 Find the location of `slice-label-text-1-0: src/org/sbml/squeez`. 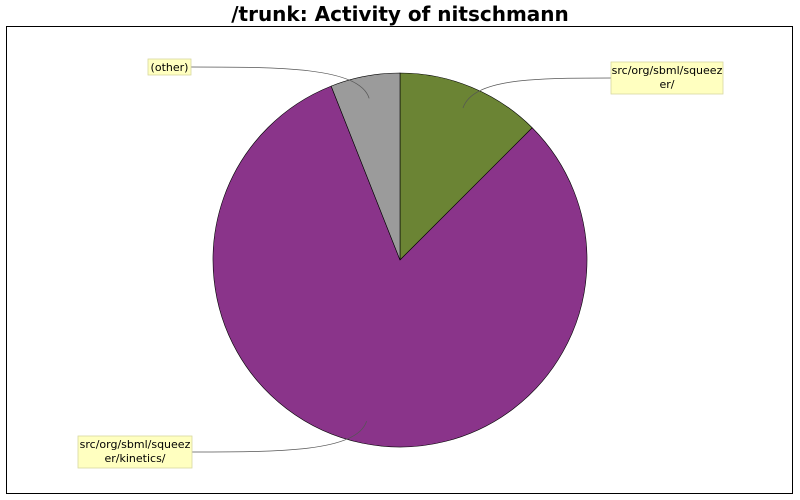

slice-label-text-1-0: src/org/sbml/squeez is located at coordinates (135, 444).